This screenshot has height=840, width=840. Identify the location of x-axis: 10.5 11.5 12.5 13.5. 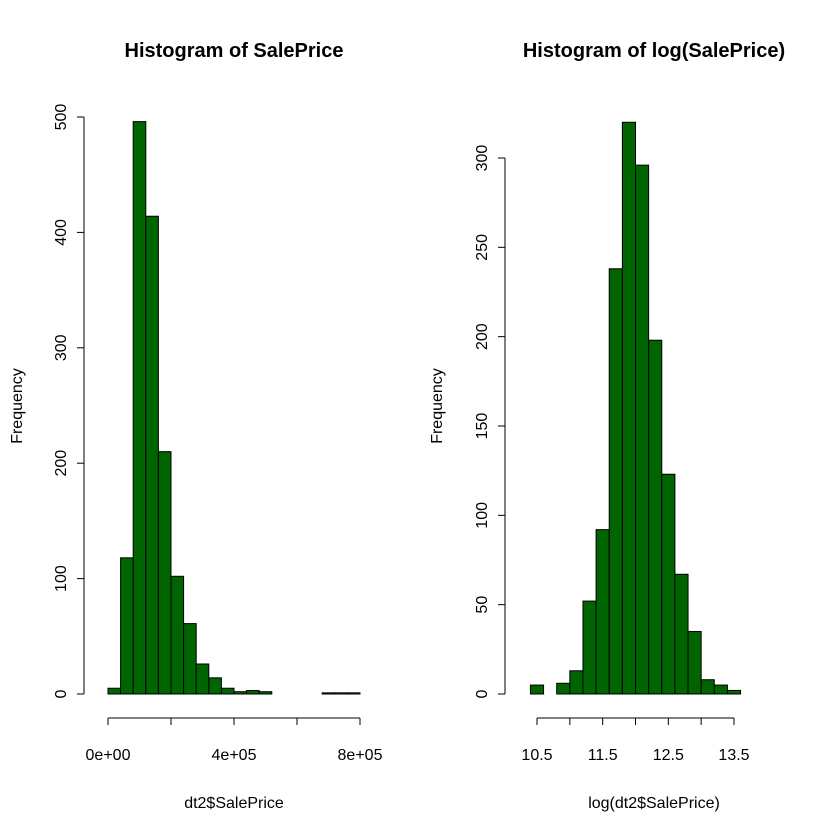
(635, 740).